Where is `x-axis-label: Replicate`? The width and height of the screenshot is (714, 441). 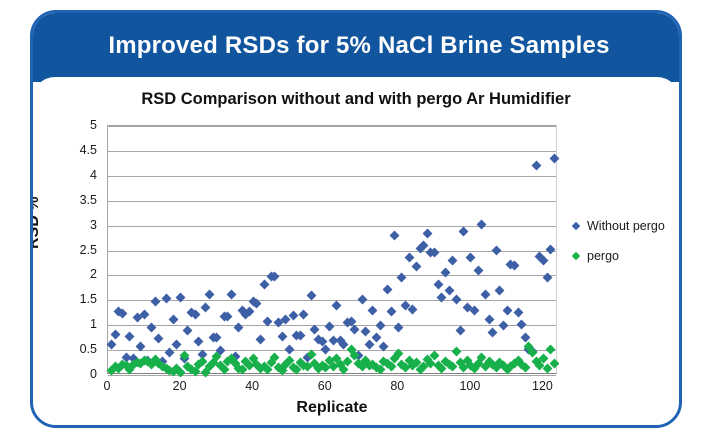 x-axis-label: Replicate is located at coordinates (332, 407).